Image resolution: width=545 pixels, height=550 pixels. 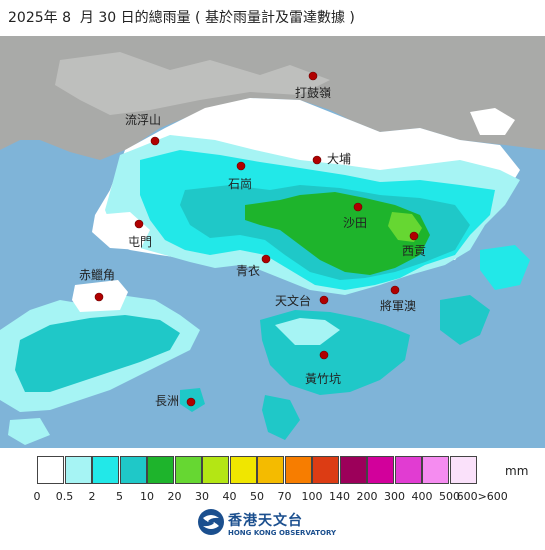 I want to click on map-title: 2025年 8 月 30 日的總雨量 ( 基於雨量計及雷達數據 ), so click(x=181, y=18).